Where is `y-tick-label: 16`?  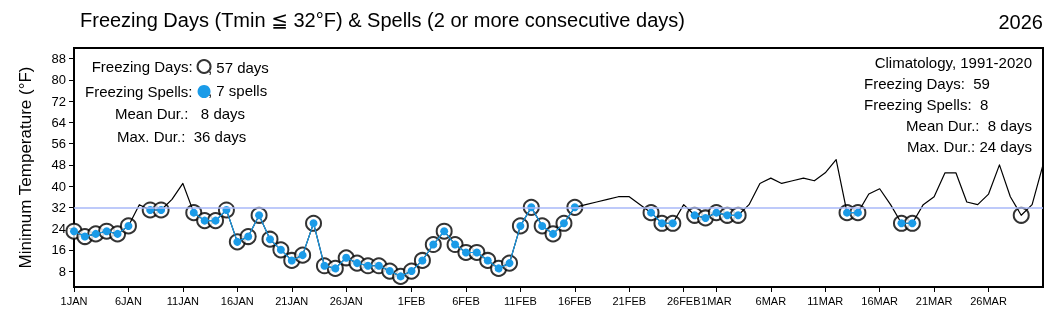 y-tick-label: 16 is located at coordinates (58, 250).